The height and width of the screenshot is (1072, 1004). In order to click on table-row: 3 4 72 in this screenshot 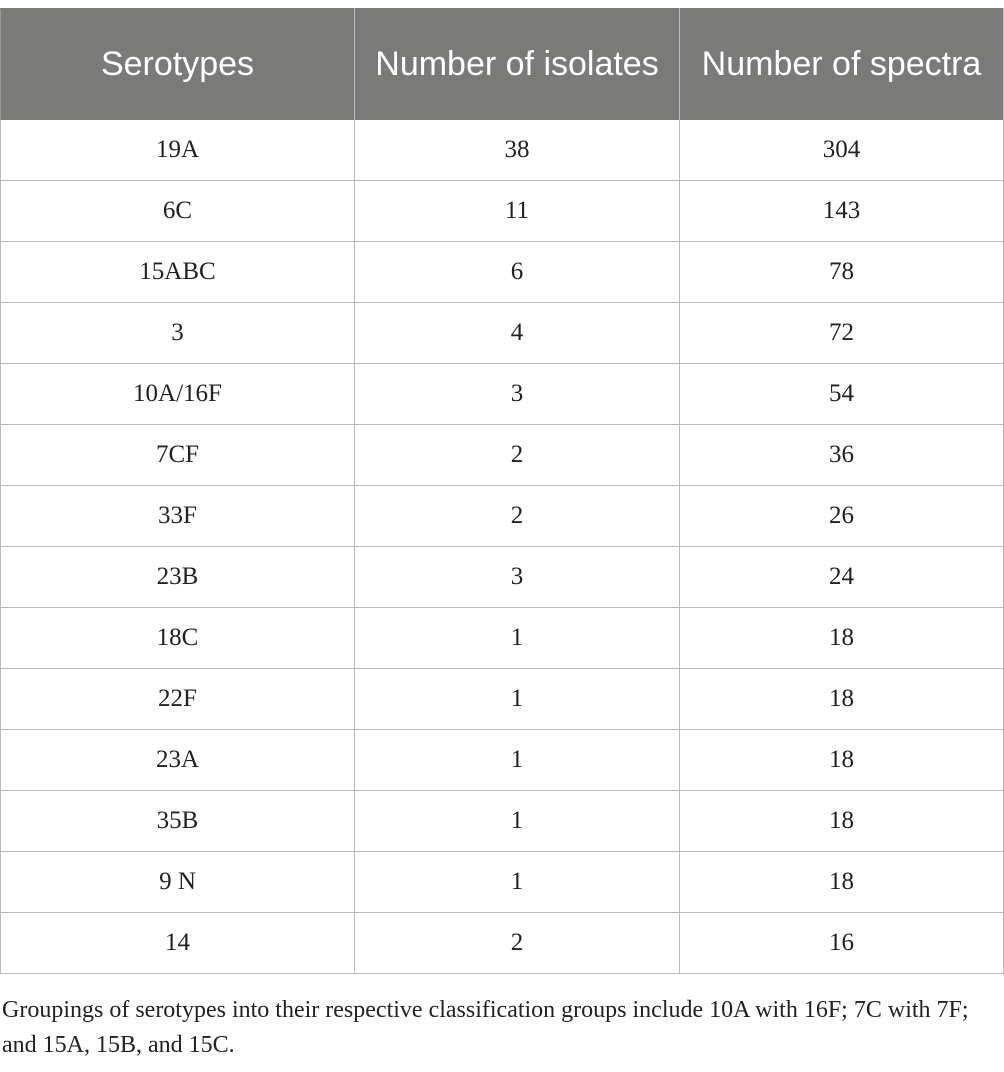, I will do `click(502, 333)`.